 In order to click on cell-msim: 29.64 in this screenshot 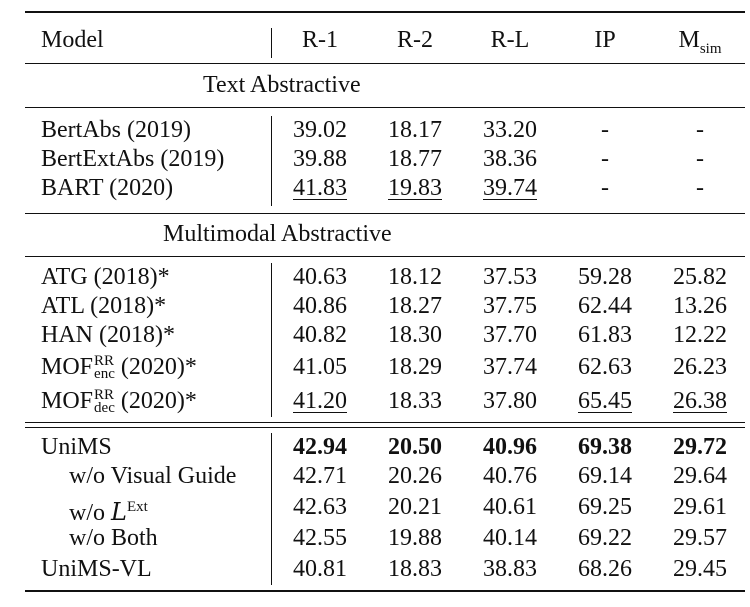, I will do `click(700, 476)`.